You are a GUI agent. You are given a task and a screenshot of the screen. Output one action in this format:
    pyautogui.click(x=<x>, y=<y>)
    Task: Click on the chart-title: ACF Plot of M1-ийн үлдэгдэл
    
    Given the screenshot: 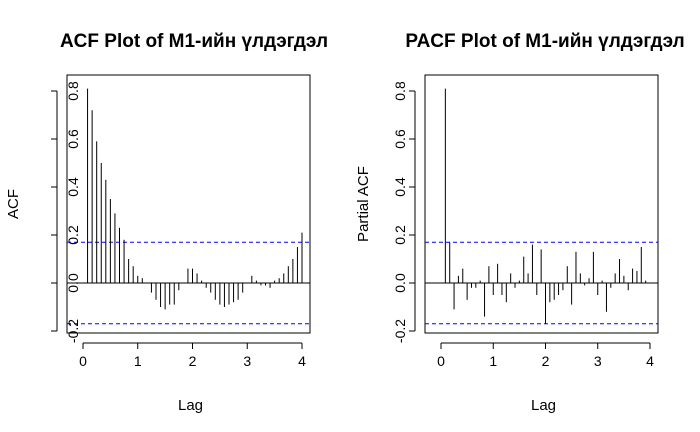 What is the action you would take?
    pyautogui.click(x=194, y=41)
    